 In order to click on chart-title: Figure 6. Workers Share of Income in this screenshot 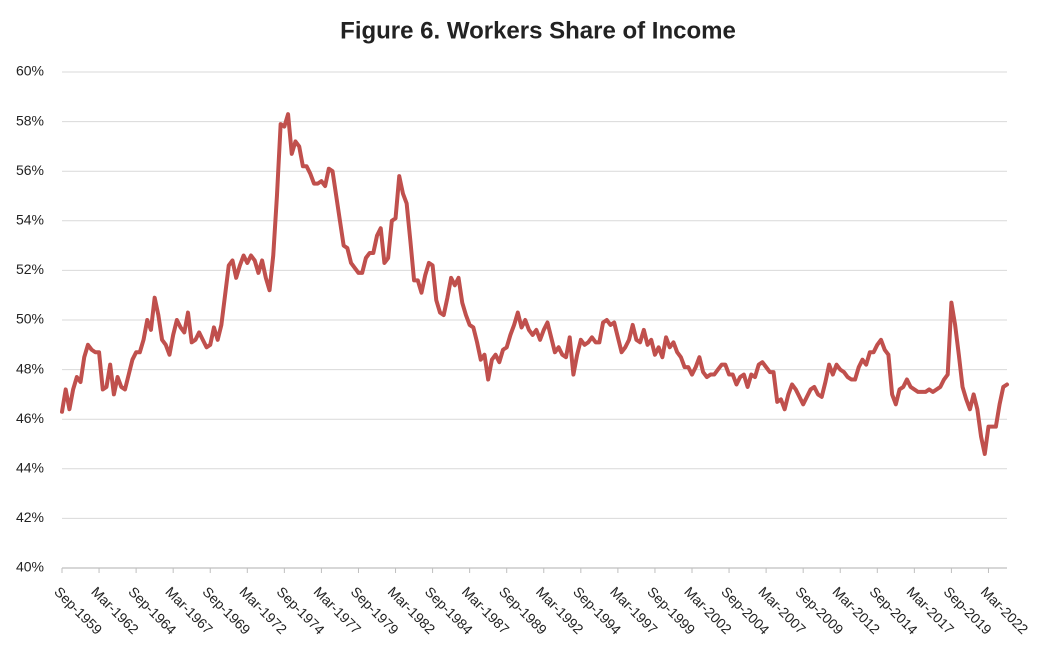, I will do `click(538, 30)`.